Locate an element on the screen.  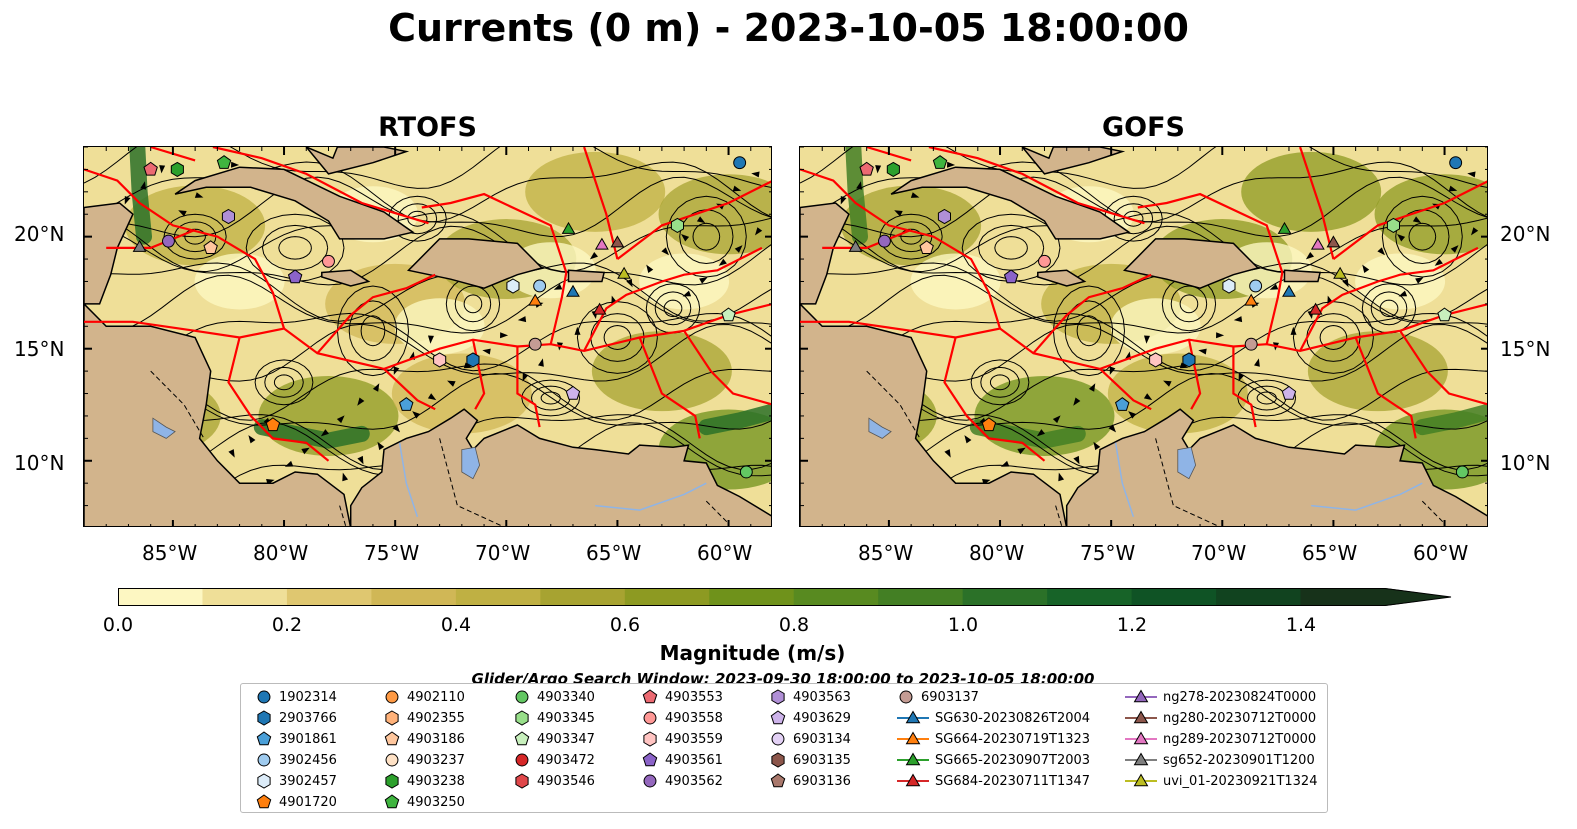
legend-item: 4902355 is located at coordinates (424, 718).